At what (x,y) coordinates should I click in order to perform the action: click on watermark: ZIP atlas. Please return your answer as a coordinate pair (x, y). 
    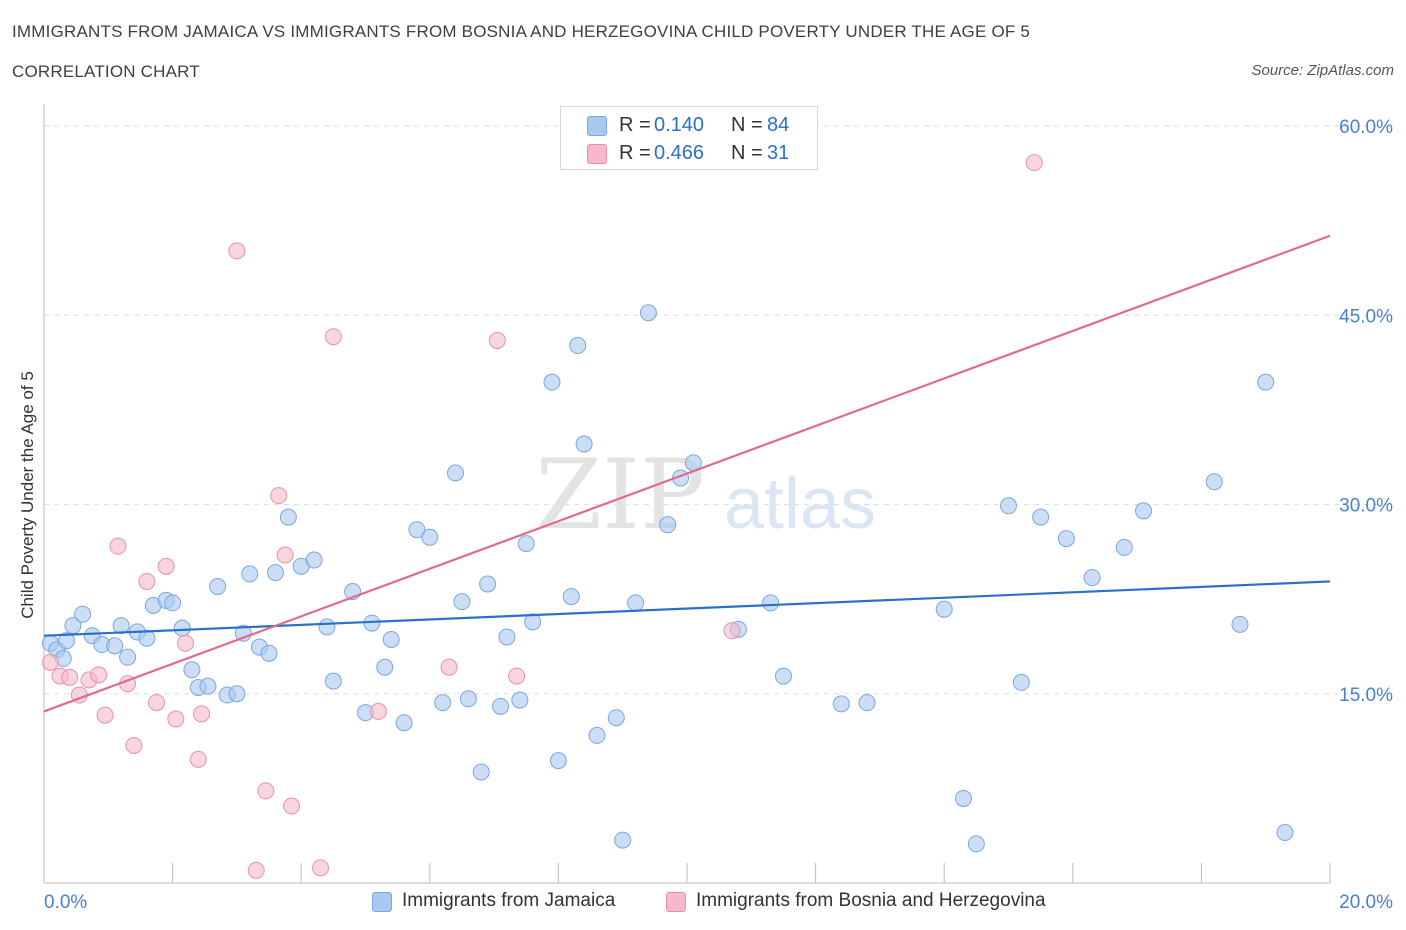
    Looking at the image, I should click on (705, 495).